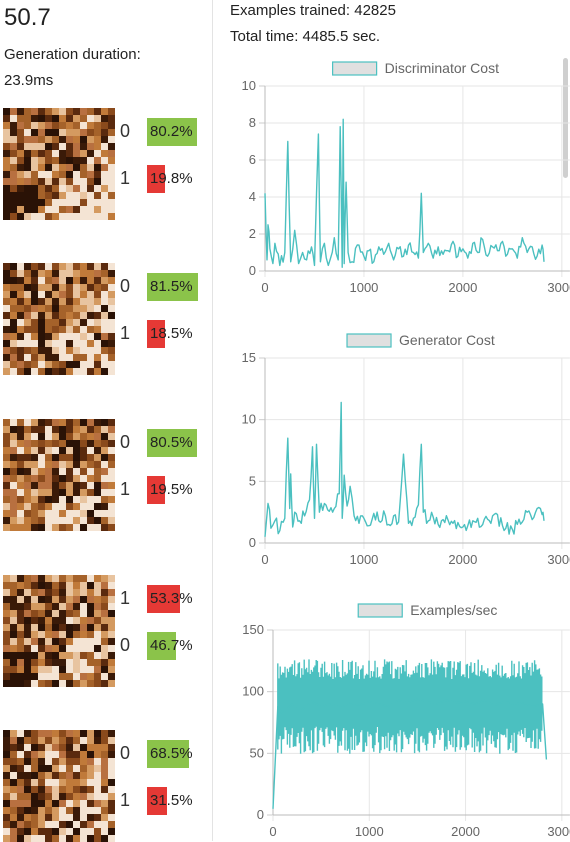  I want to click on y-tick-label: 6, so click(252, 159).